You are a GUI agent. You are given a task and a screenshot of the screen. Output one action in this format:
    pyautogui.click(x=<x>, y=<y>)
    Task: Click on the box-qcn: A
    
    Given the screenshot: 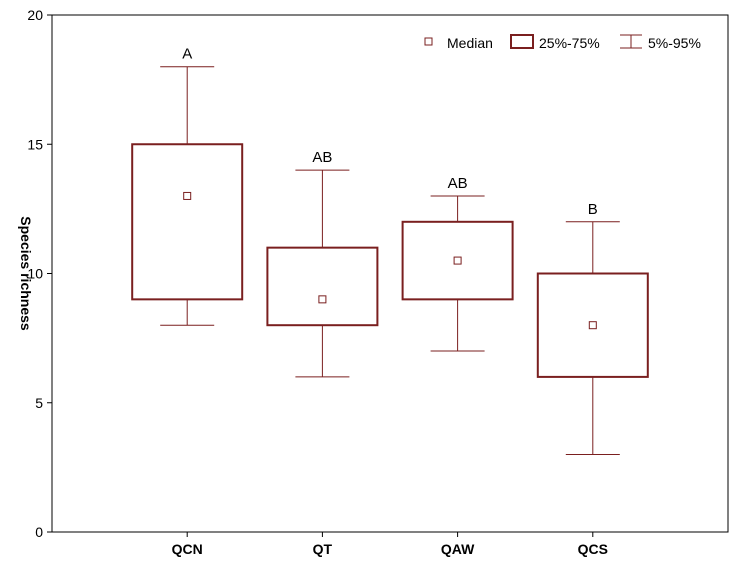 What is the action you would take?
    pyautogui.click(x=187, y=186)
    